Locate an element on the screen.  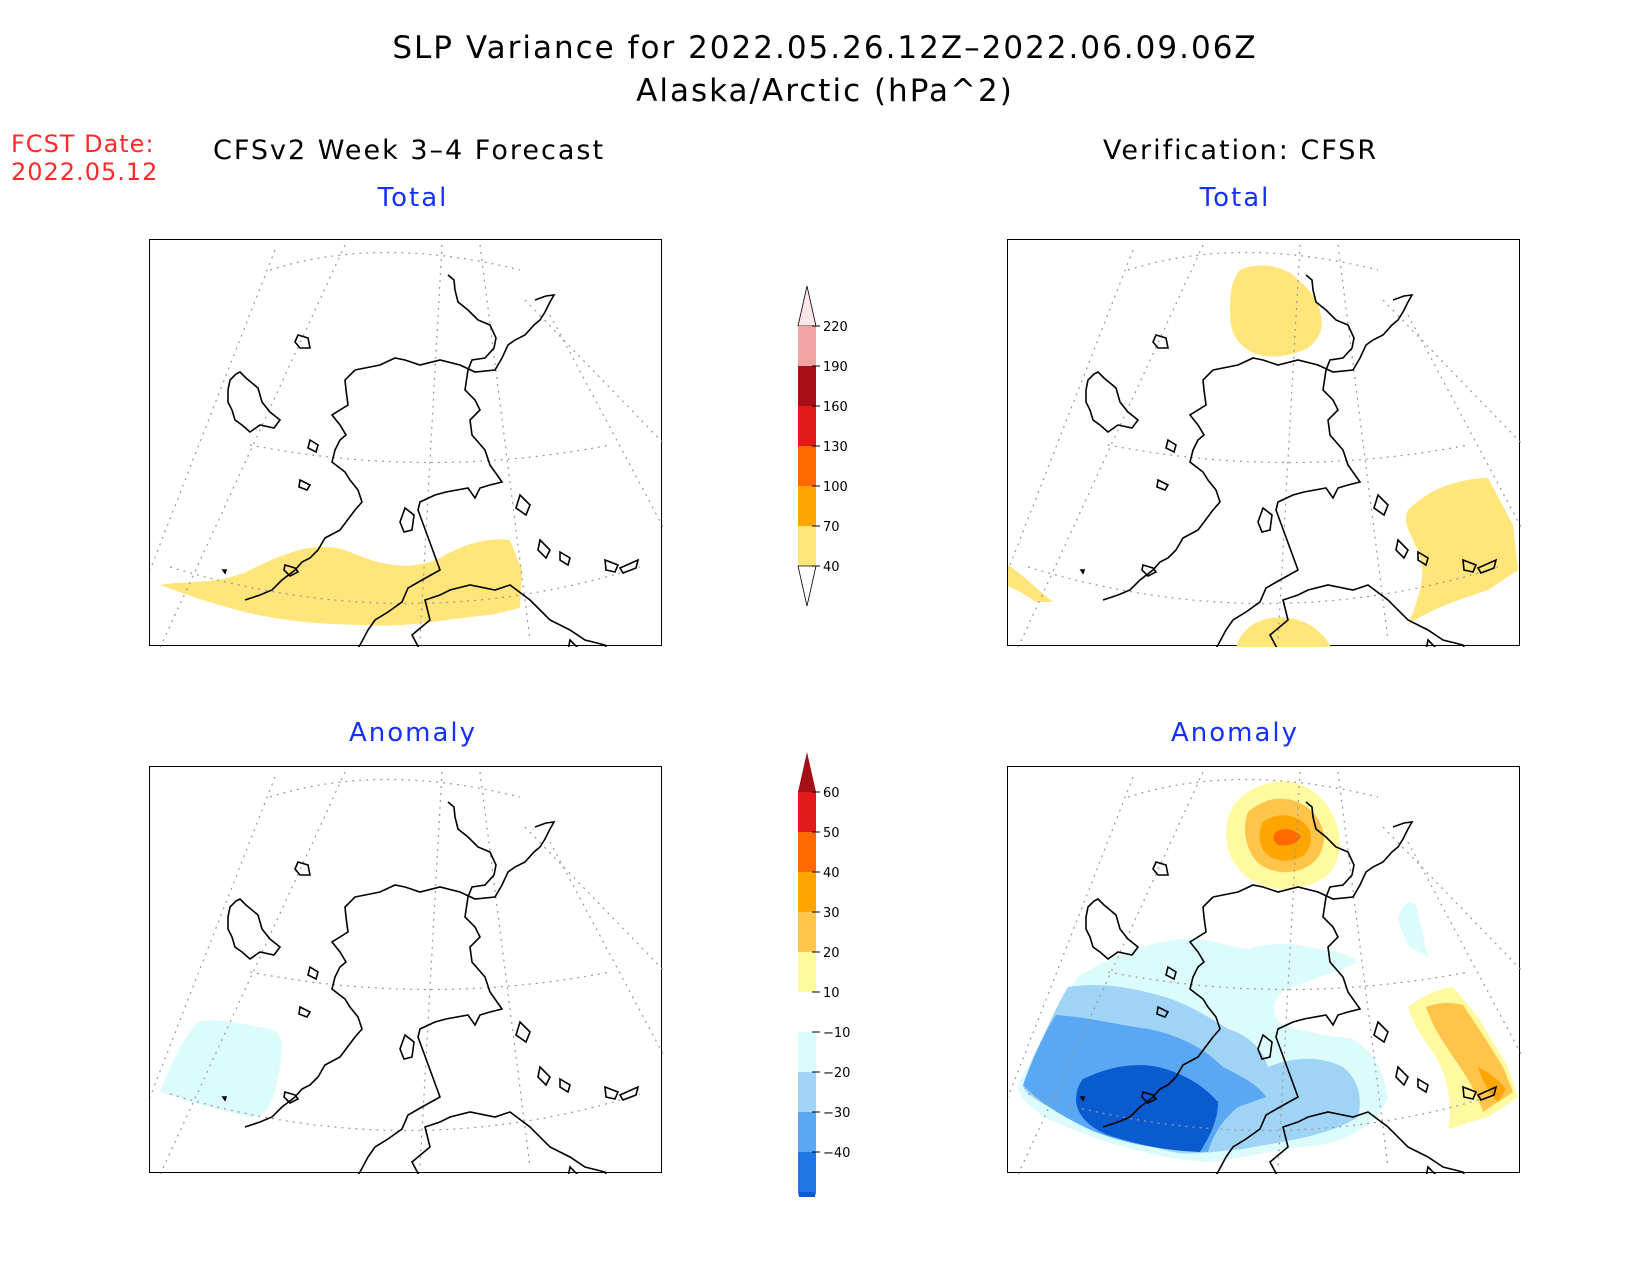
total-colorbar-label-6: 40 is located at coordinates (831, 567).